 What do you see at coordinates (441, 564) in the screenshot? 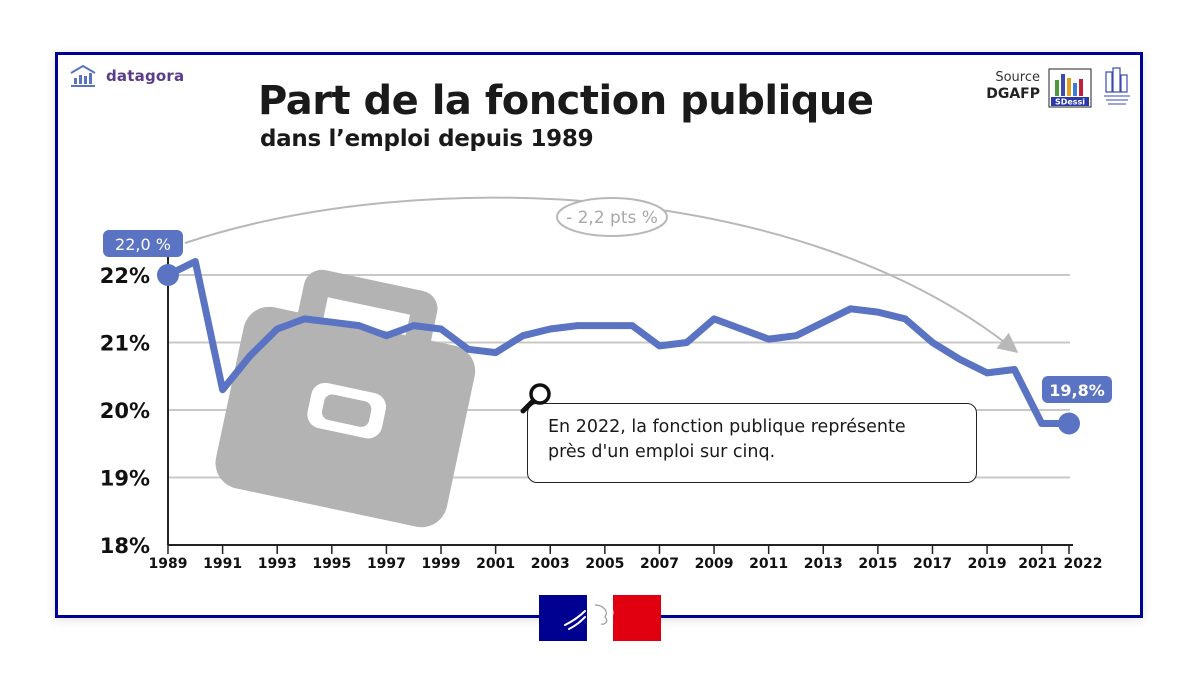
I see `x-tick-label: 1999` at bounding box center [441, 564].